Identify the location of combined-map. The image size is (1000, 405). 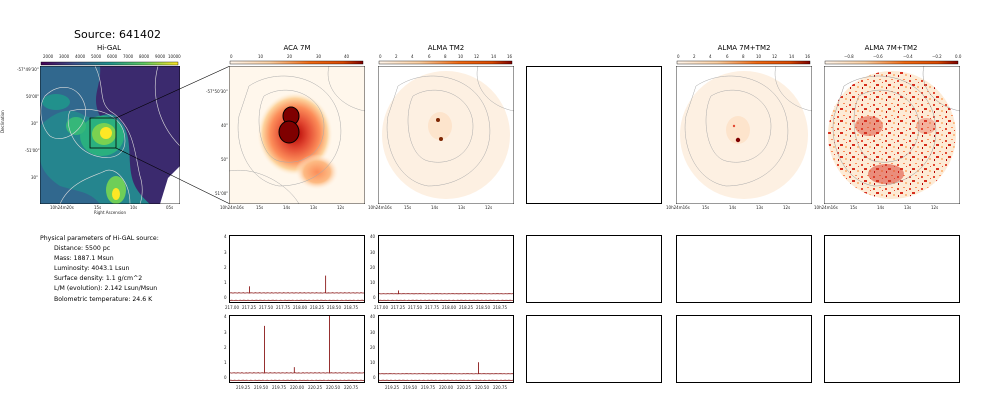
(744, 135).